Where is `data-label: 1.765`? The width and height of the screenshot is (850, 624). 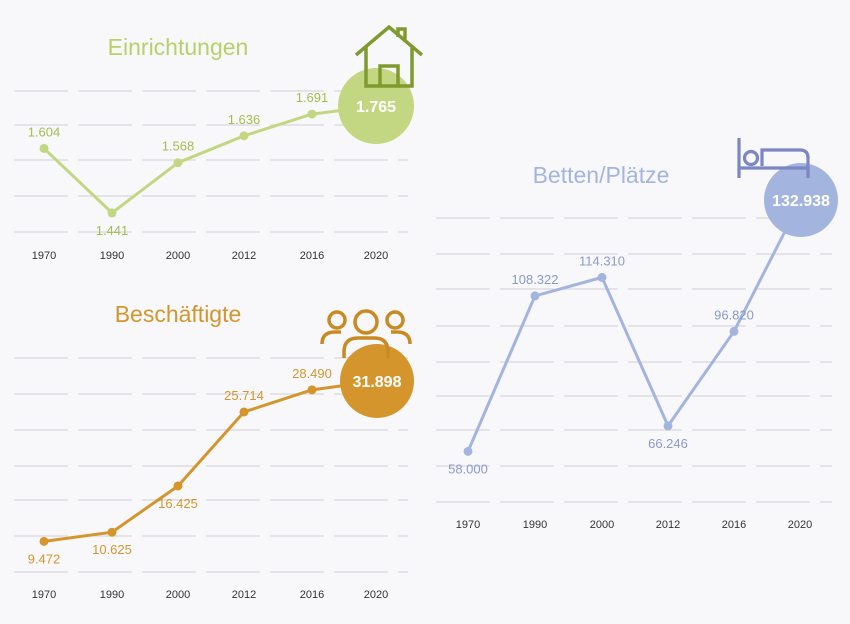 data-label: 1.765 is located at coordinates (376, 107).